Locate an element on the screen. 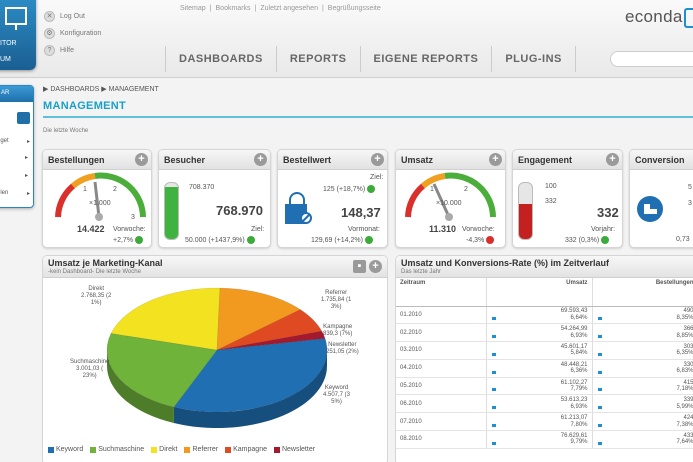  recent-link: Zuletzt angesehen is located at coordinates (289, 8).